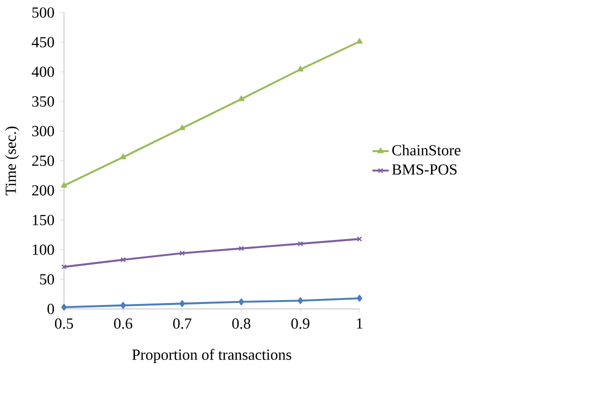 Image resolution: width=603 pixels, height=398 pixels. What do you see at coordinates (212, 356) in the screenshot?
I see `x-axis-title: Proportion of transactions` at bounding box center [212, 356].